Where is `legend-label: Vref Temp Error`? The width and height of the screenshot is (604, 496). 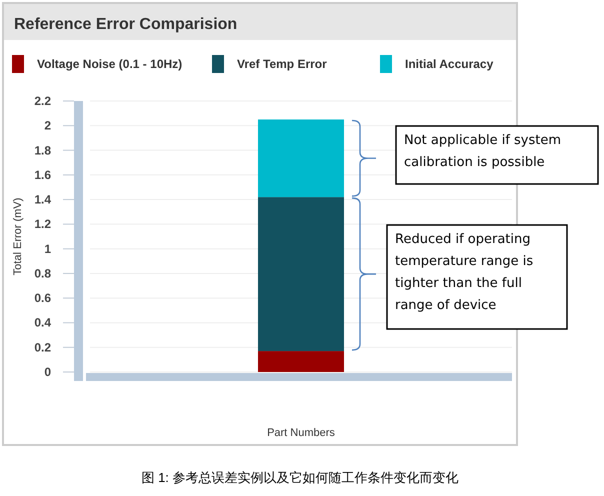
legend-label: Vref Temp Error is located at coordinates (282, 64).